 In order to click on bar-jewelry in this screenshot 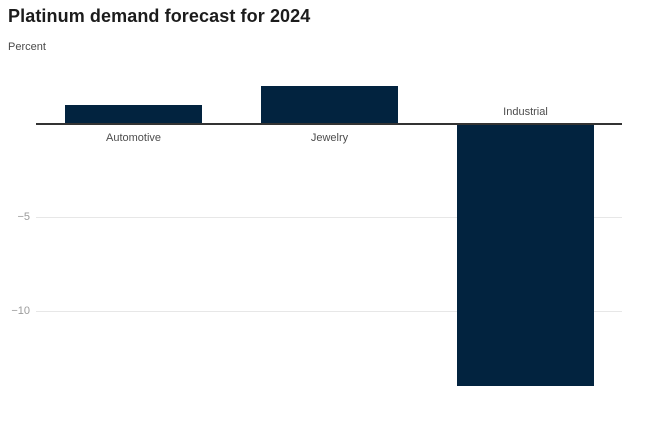, I will do `click(329, 105)`.